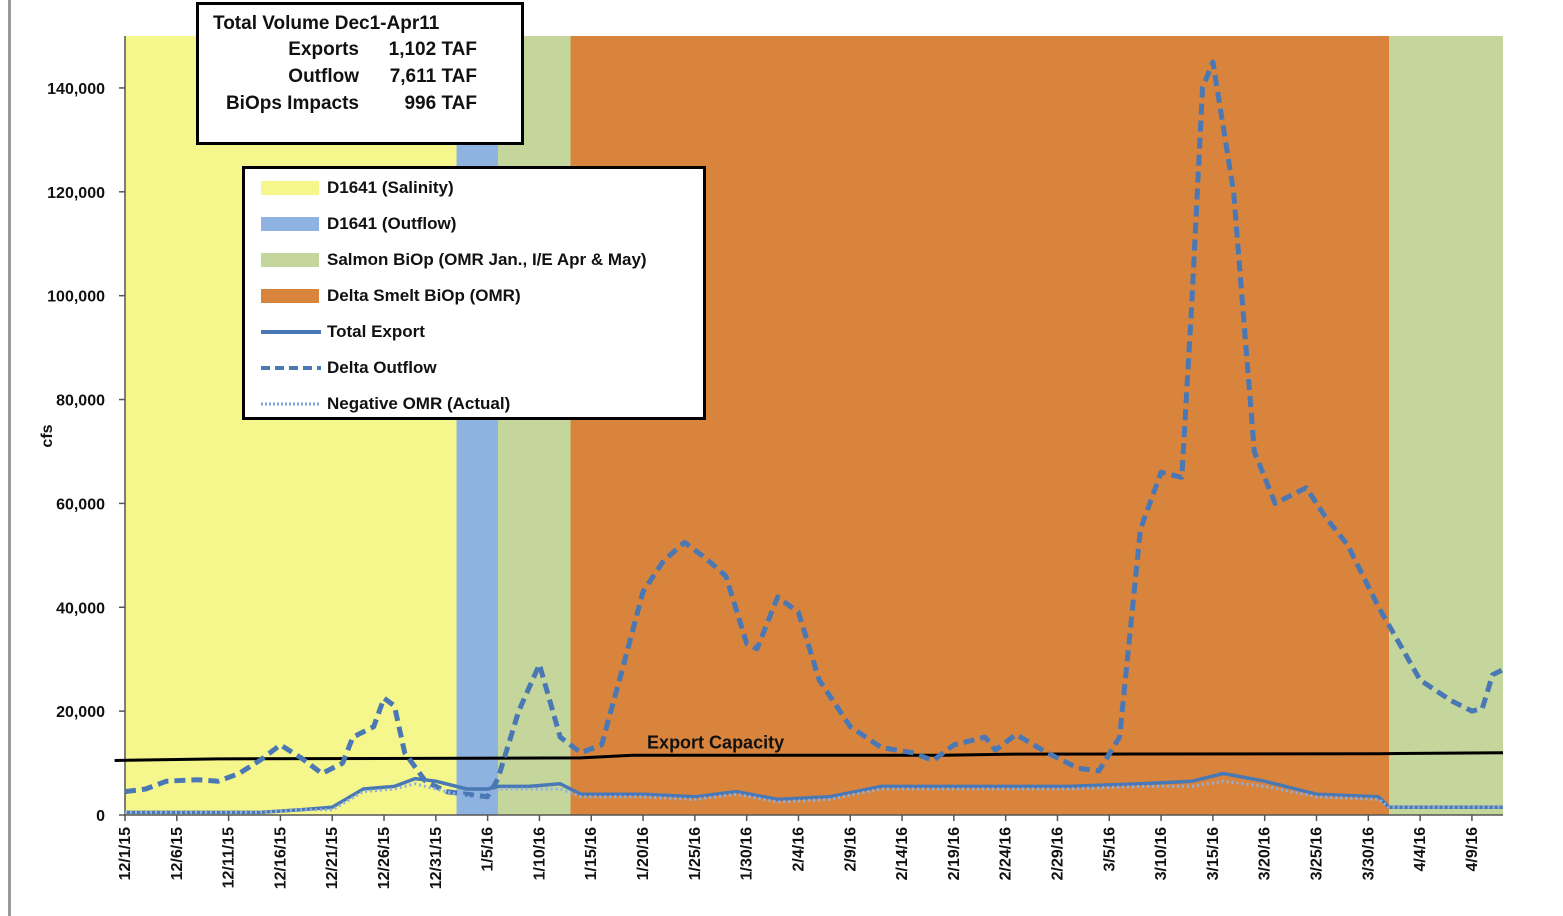 The height and width of the screenshot is (916, 1563). Describe the element at coordinates (291, 368) in the screenshot. I see `legend-line-dashed` at that location.